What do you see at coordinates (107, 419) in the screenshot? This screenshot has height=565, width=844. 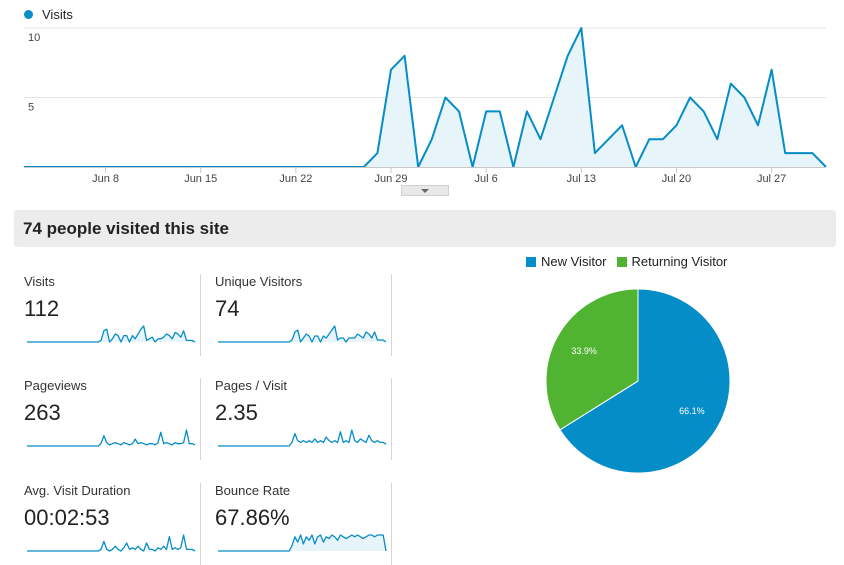 I see `metric-pageviews: Pageviews 263` at bounding box center [107, 419].